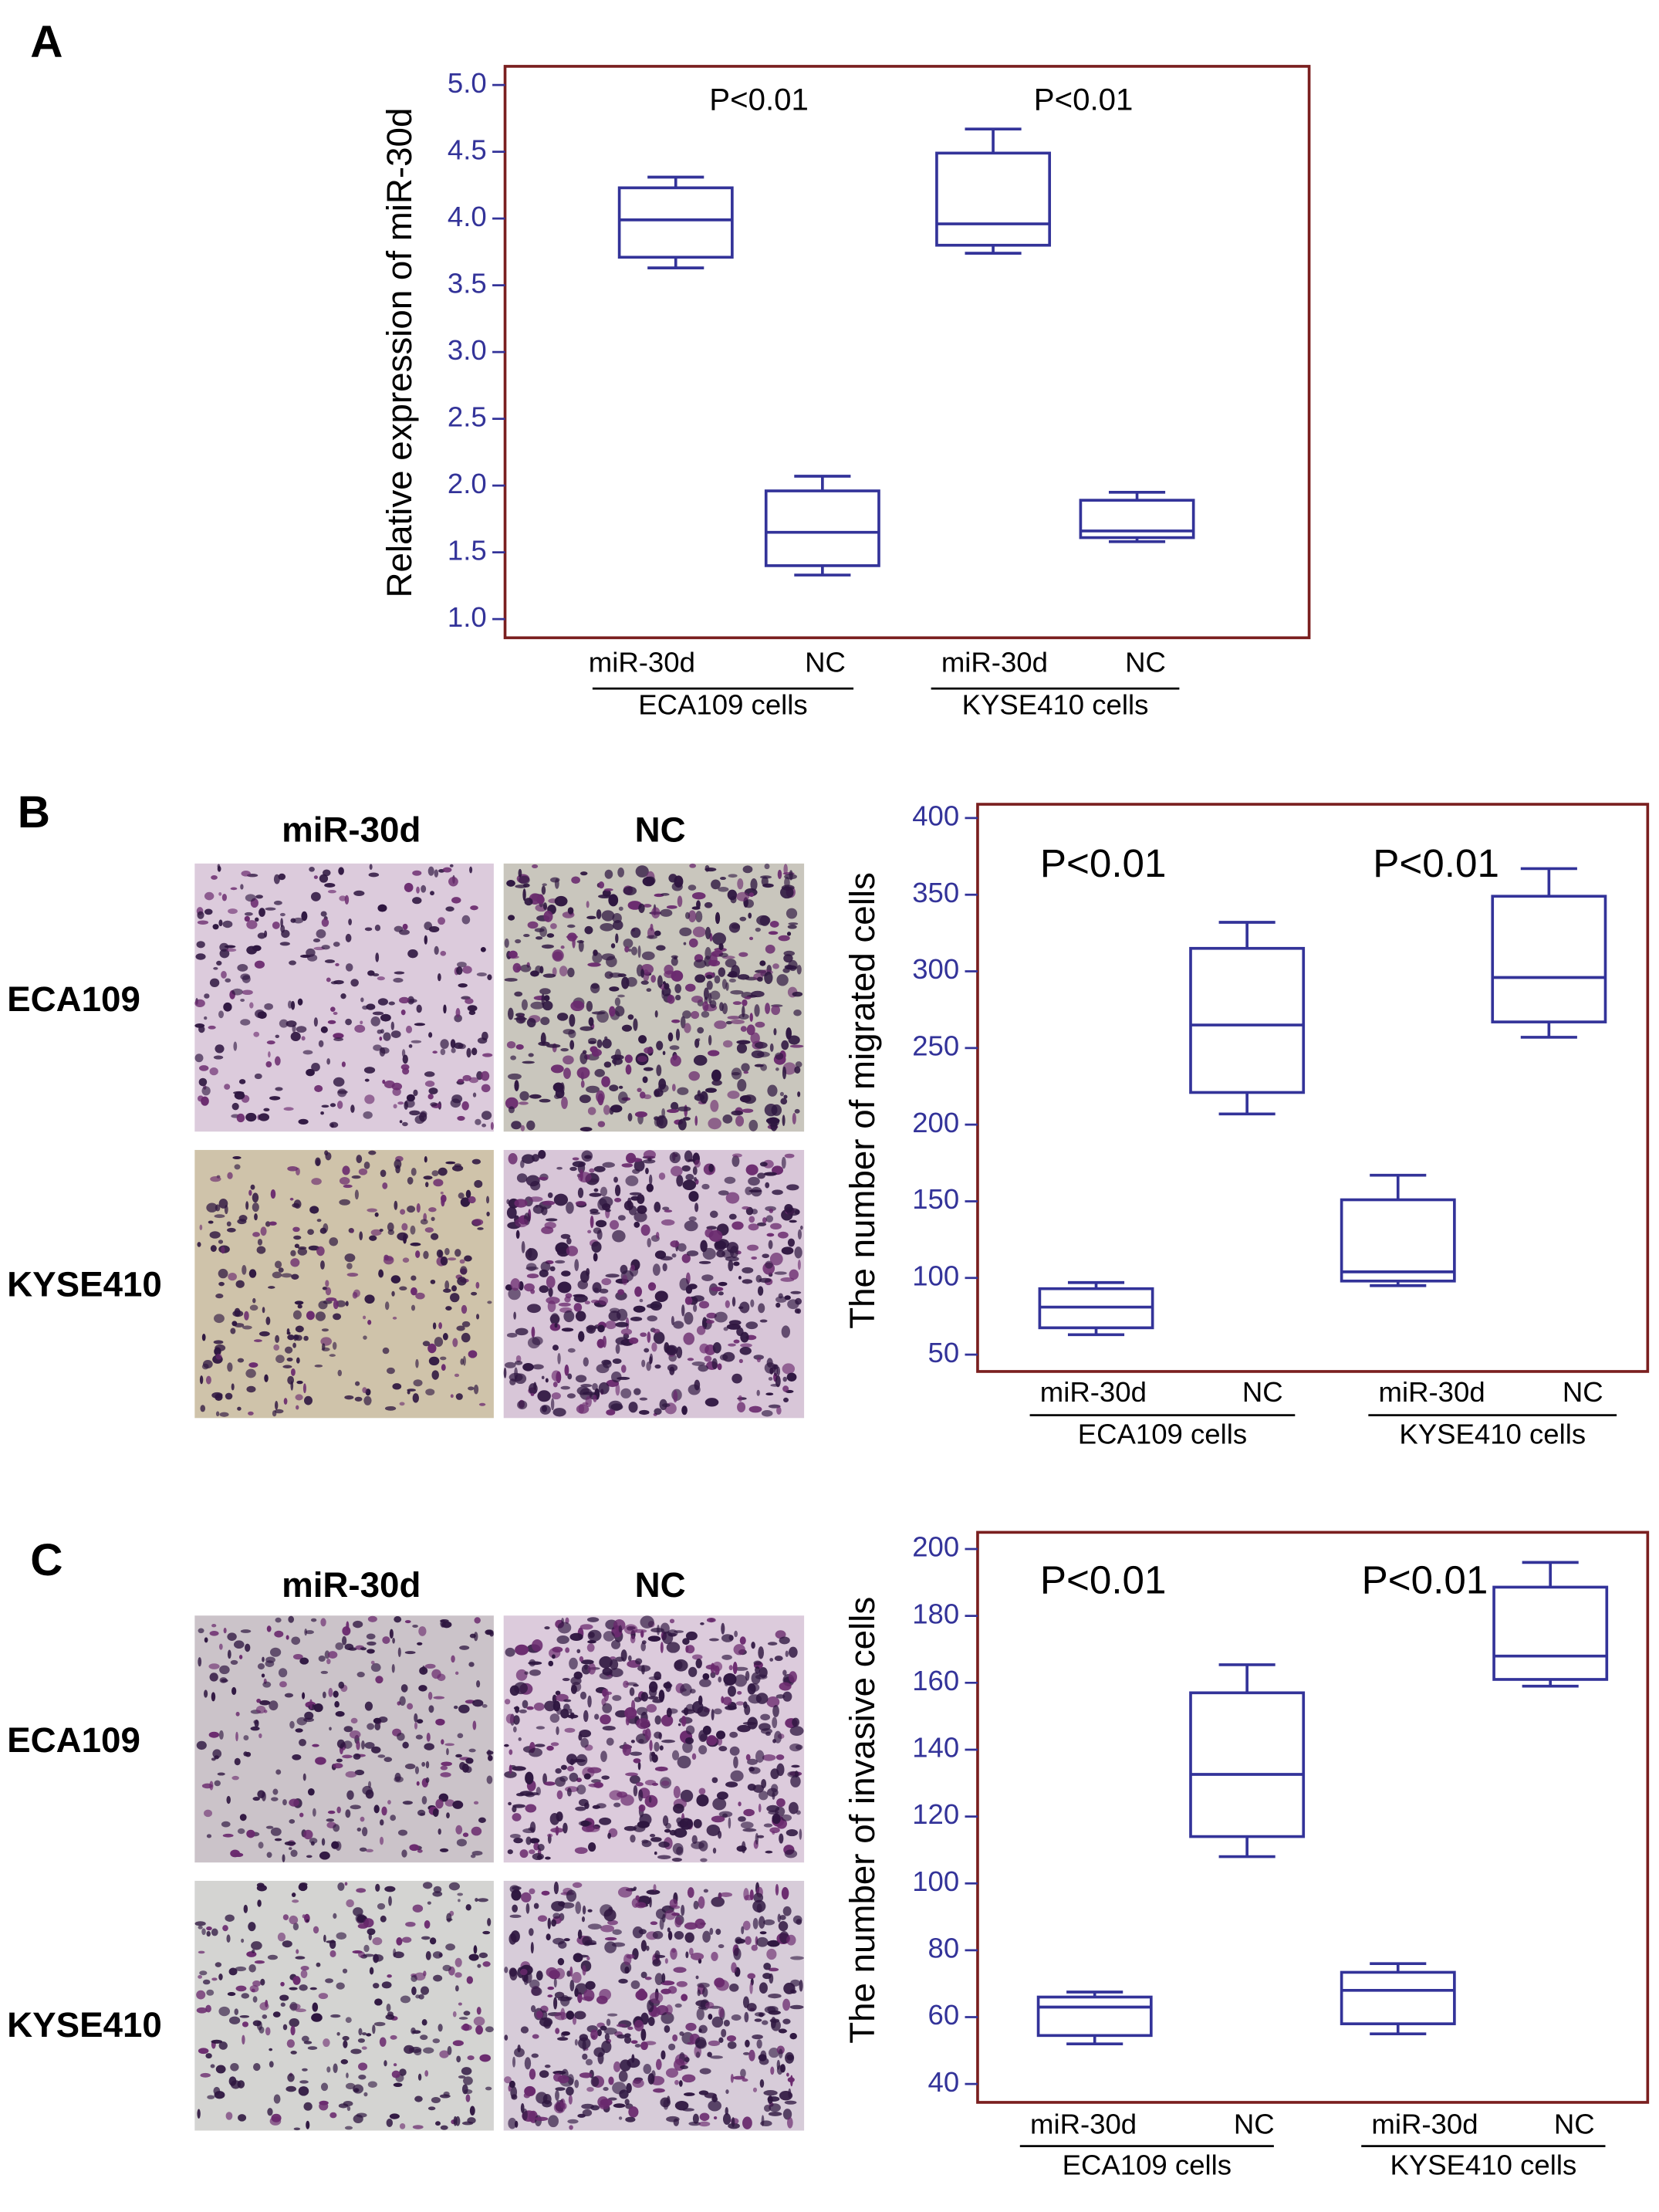 This screenshot has width=1659, height=2212. I want to click on plot-frame, so click(1313, 1088).